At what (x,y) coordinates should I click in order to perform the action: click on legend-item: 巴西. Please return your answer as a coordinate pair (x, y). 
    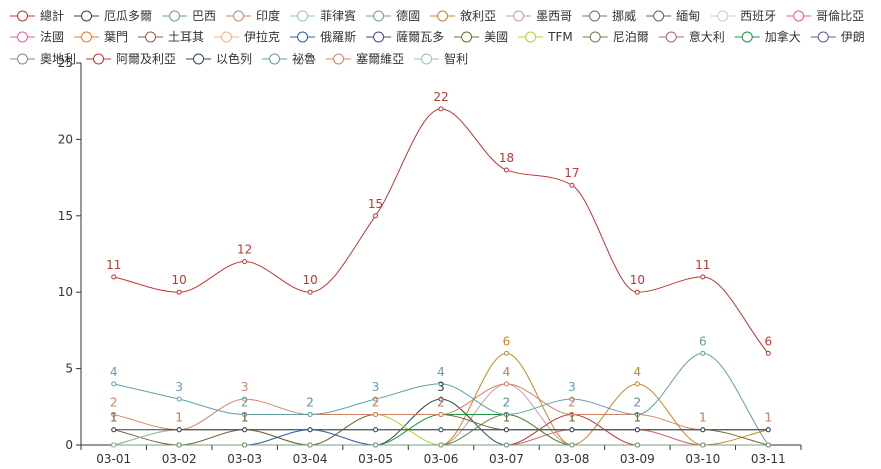
    Looking at the image, I should click on (189, 16).